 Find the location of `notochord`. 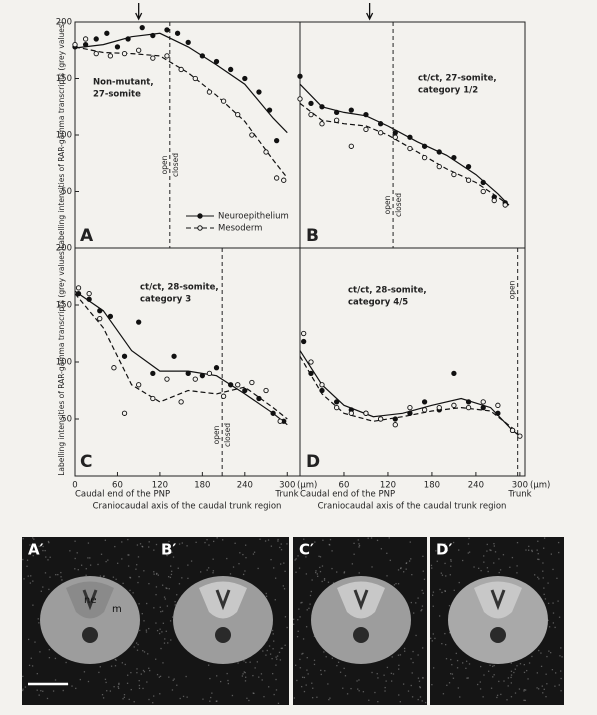

notochord is located at coordinates (90, 635).